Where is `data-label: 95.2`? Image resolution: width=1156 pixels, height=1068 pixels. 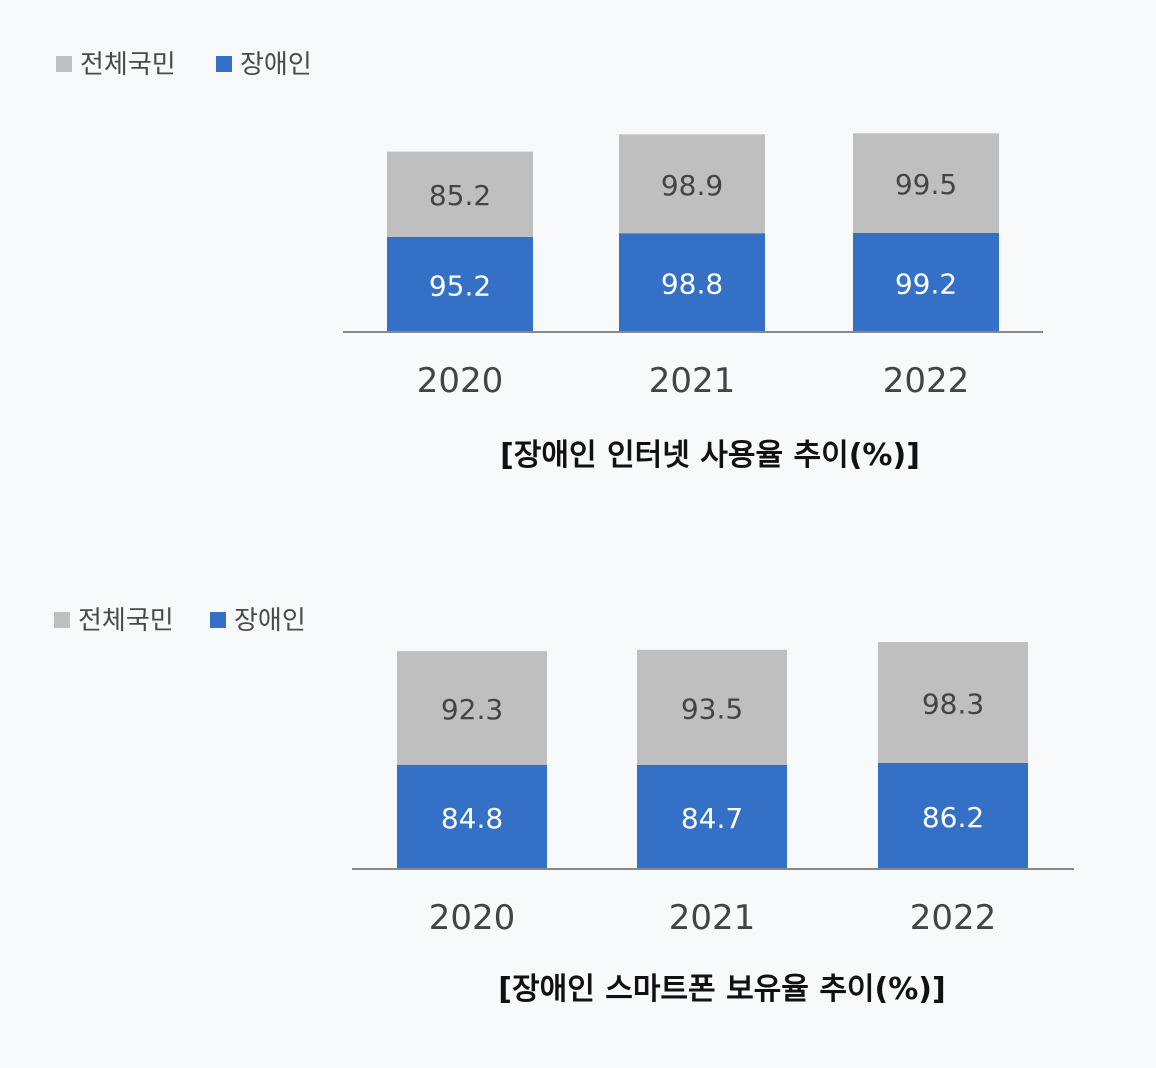
data-label: 95.2 is located at coordinates (460, 285).